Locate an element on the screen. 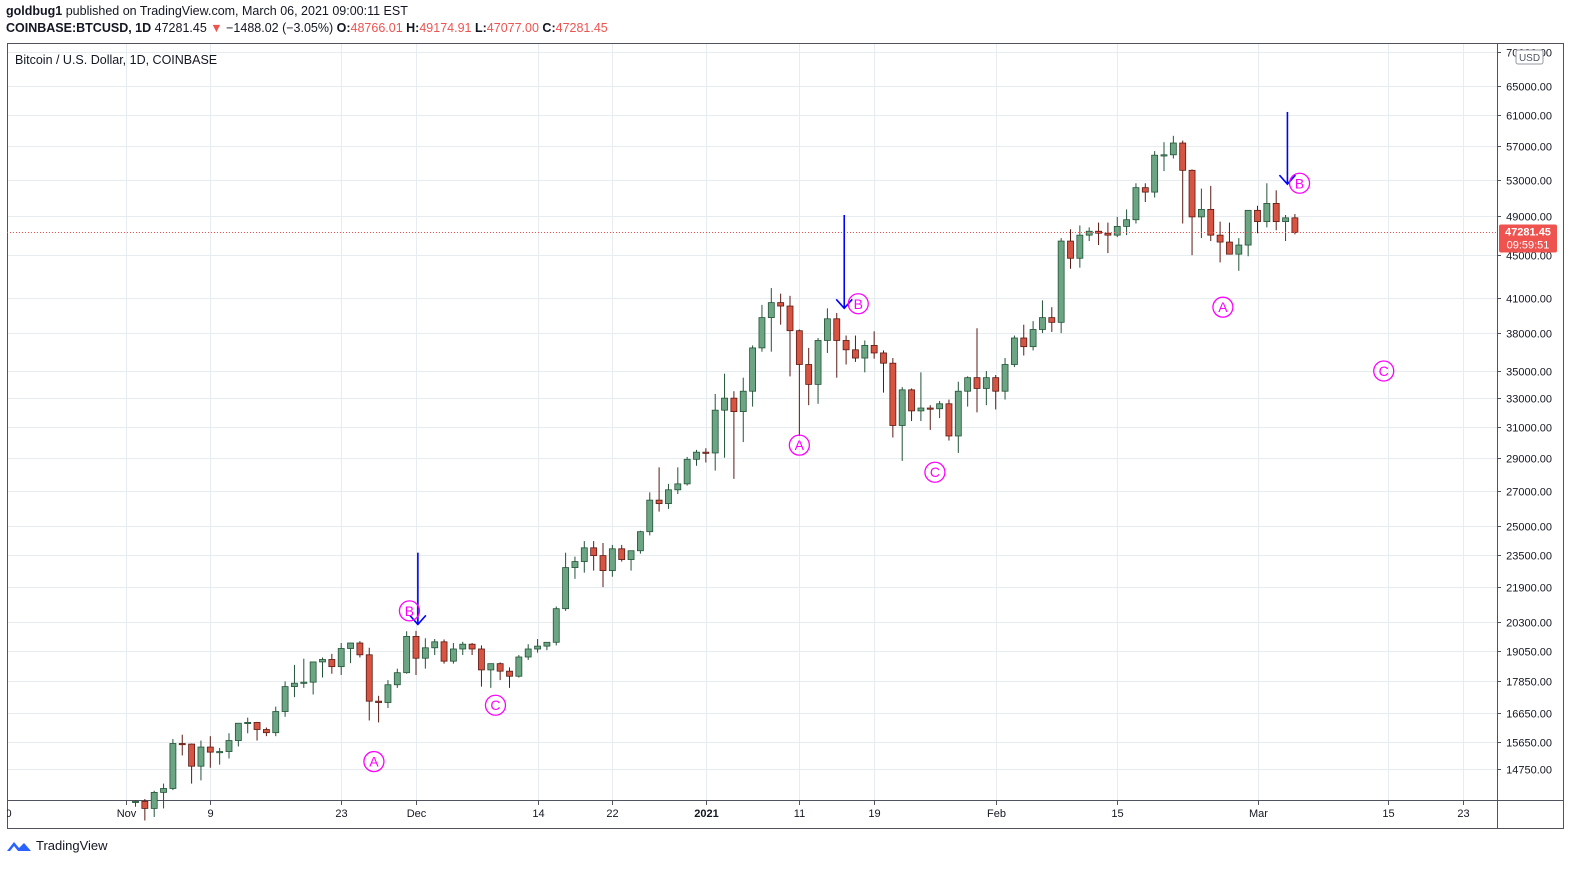  time-axis: 20 Nov 9 23 Dec 14 22 2021 11 19 Feb 15 Mar 15 23 is located at coordinates (735, 810).